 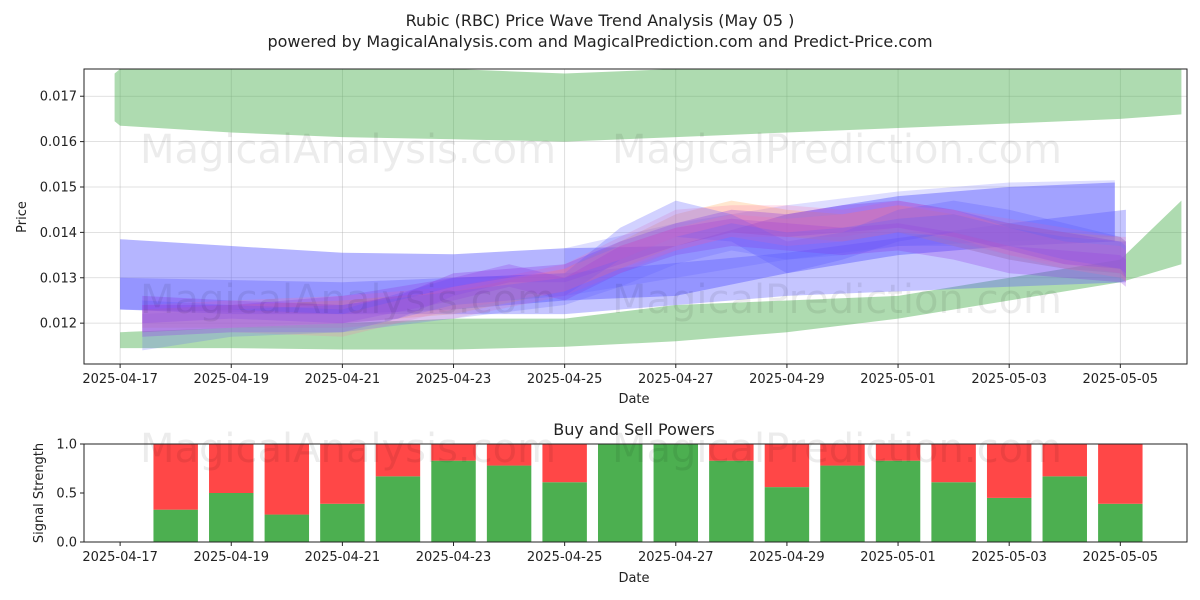 What do you see at coordinates (120, 379) in the screenshot?
I see `price-x-tick-label: 2025-04-17` at bounding box center [120, 379].